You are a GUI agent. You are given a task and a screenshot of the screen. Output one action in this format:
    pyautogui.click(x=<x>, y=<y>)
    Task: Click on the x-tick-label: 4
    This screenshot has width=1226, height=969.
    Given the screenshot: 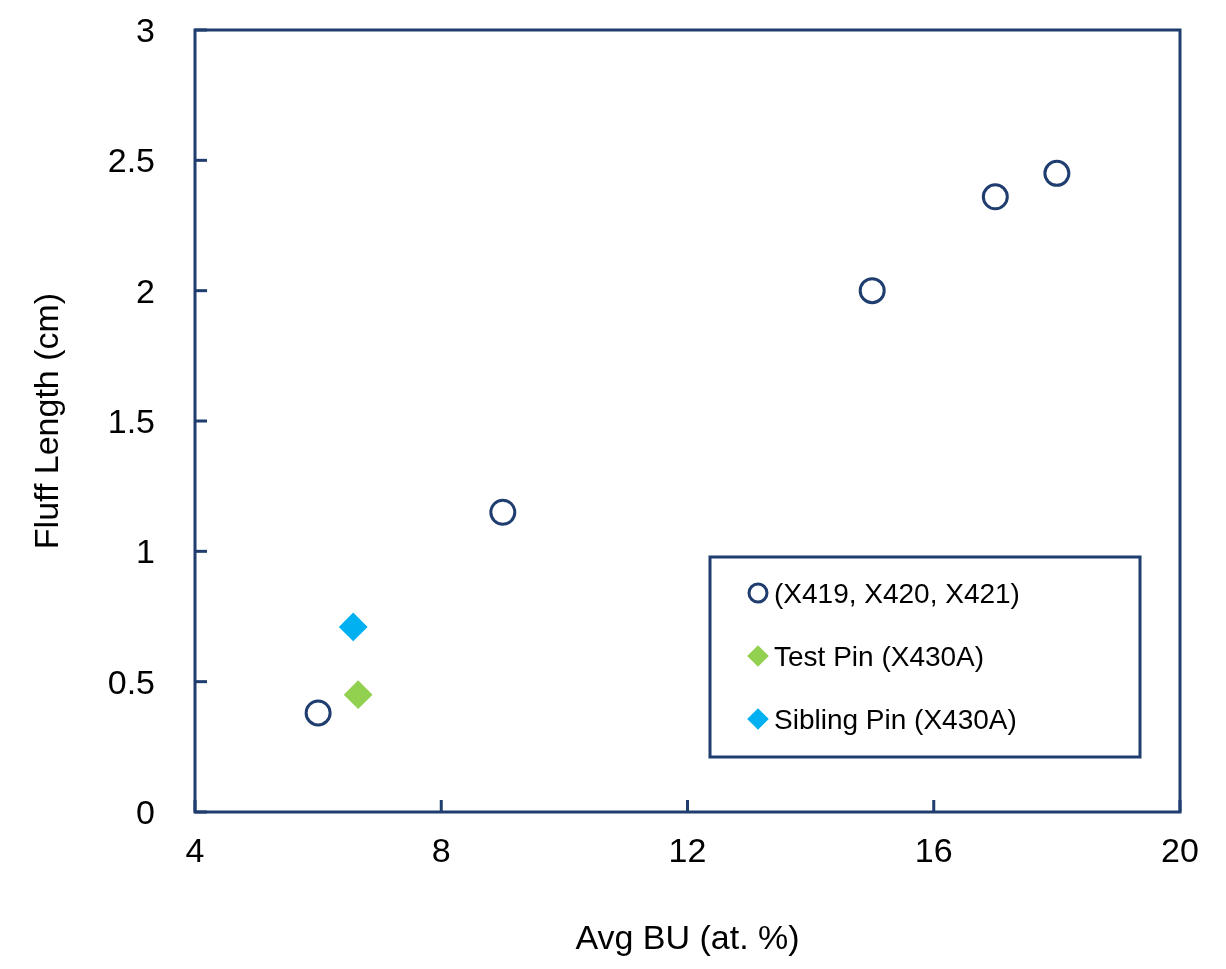 What is the action you would take?
    pyautogui.click(x=195, y=850)
    